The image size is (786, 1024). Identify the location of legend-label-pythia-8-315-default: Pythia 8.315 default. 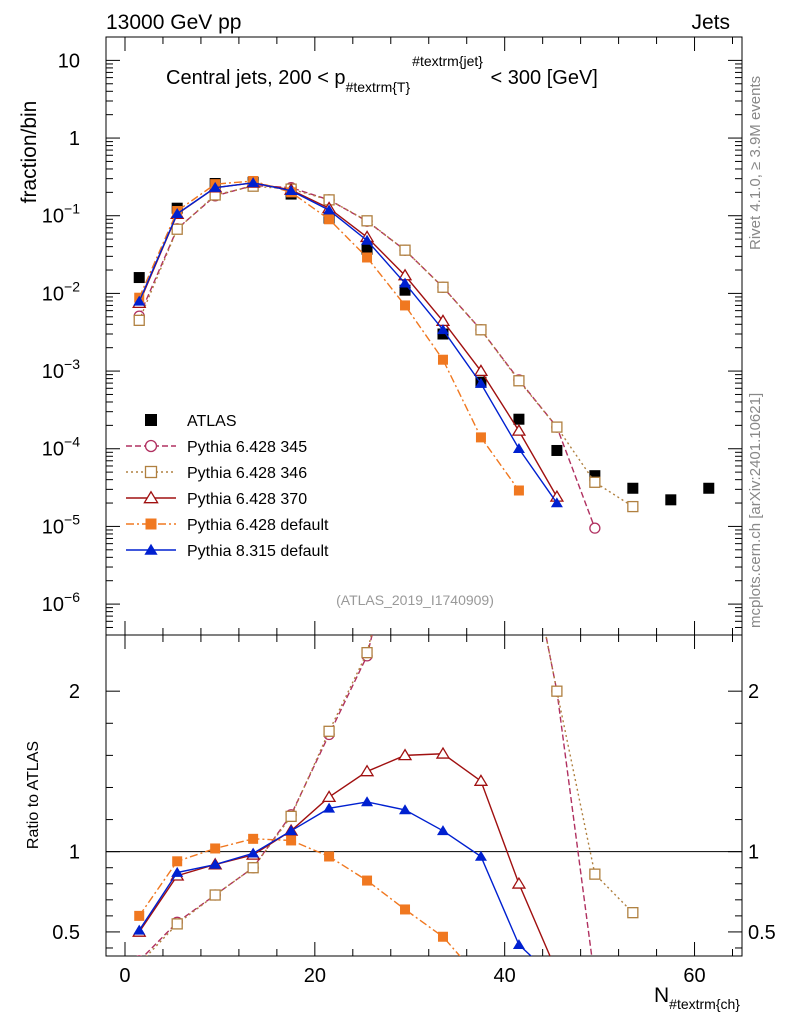
(258, 551).